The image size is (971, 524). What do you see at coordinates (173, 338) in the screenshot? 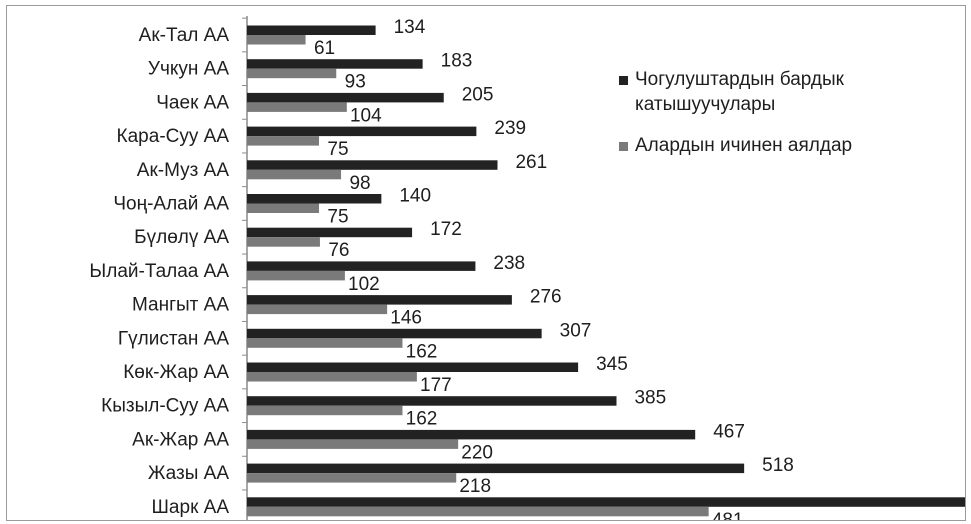
I see `category-label: Гүлистан АА` at bounding box center [173, 338].